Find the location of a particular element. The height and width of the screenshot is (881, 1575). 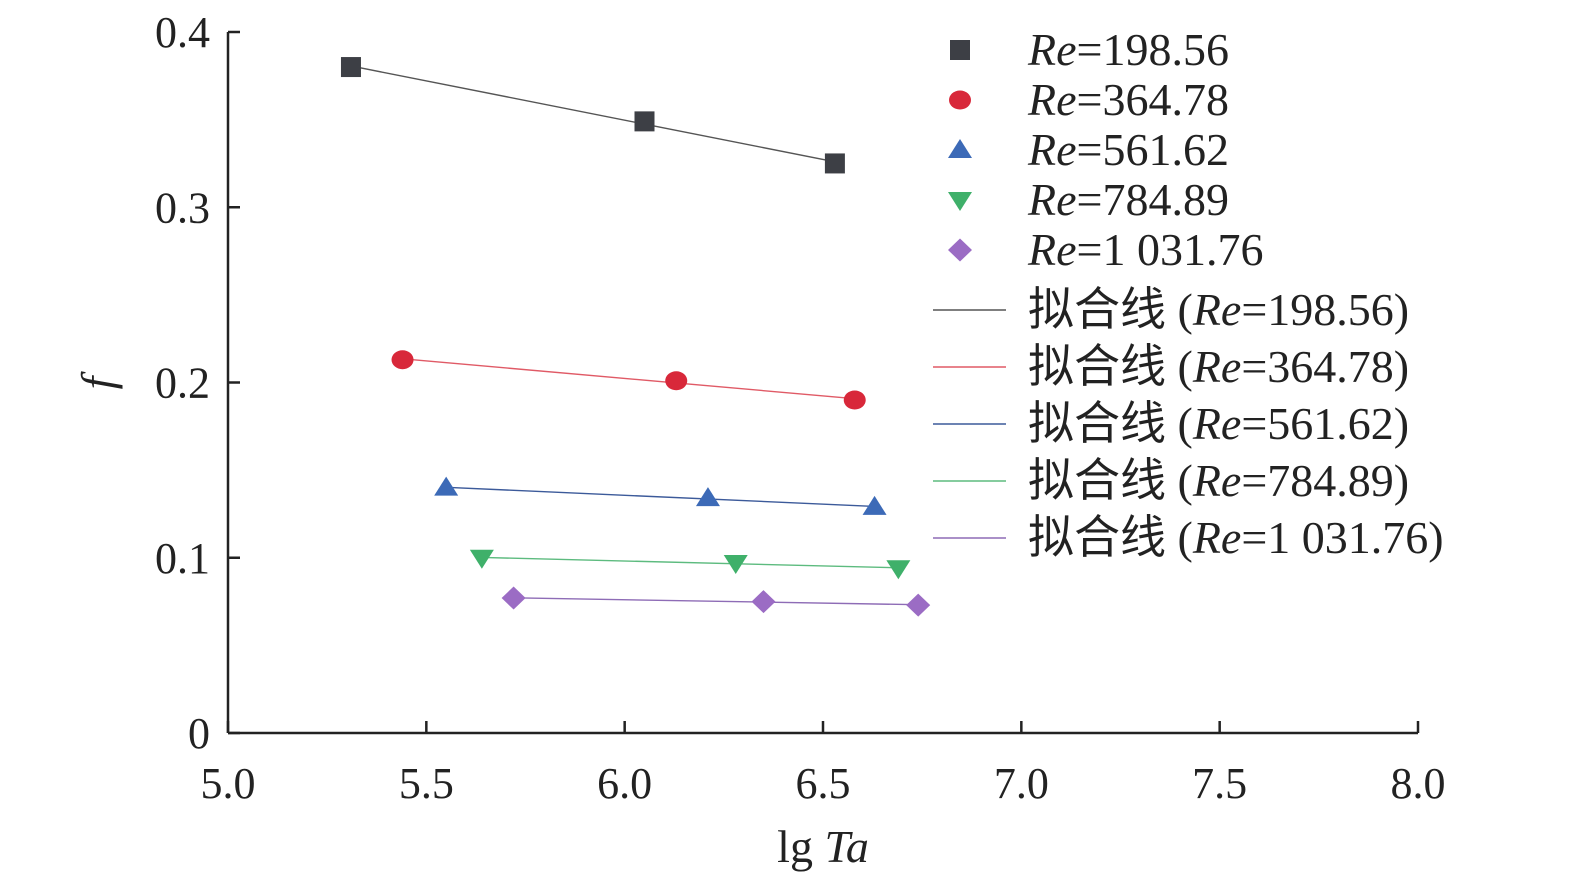

legend-label-1: Re=198.56 is located at coordinates (1128, 49).